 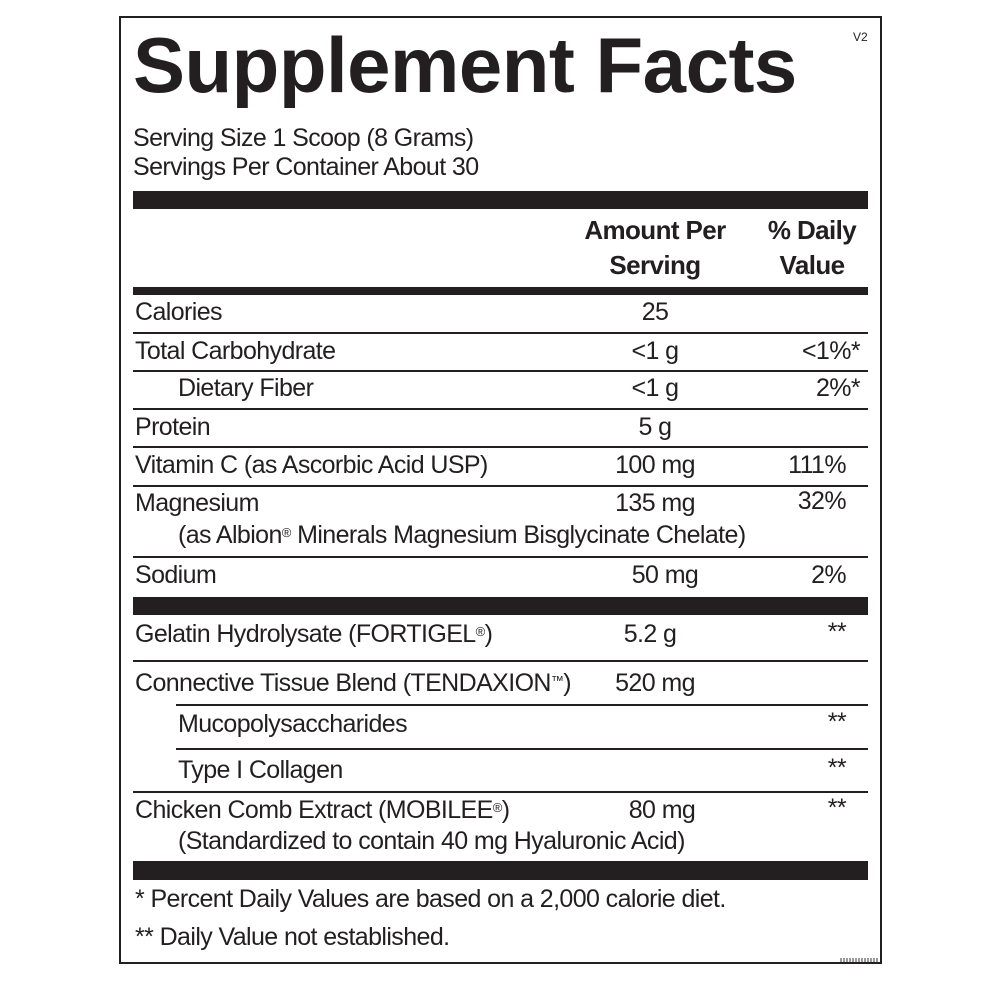 I want to click on header-amount-2: Serving, so click(x=655, y=265).